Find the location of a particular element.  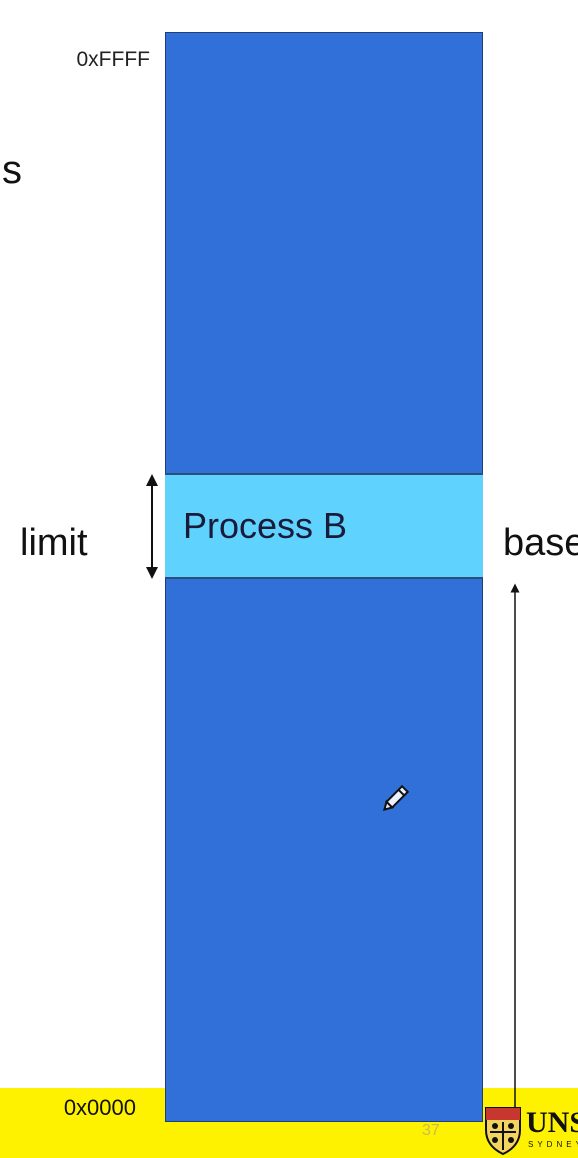

base-label: base is located at coordinates (540, 543).